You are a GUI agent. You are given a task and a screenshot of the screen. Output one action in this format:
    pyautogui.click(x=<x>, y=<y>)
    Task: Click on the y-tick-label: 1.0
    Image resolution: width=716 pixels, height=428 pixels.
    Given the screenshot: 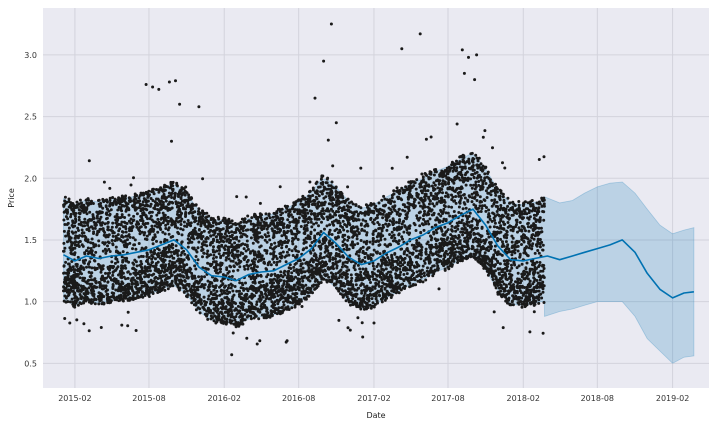 What is the action you would take?
    pyautogui.click(x=30, y=302)
    